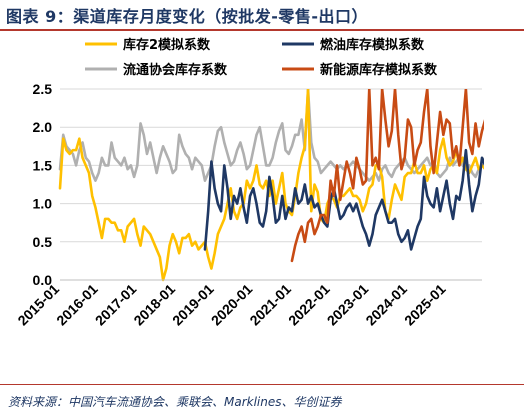 This screenshot has width=524, height=418. What do you see at coordinates (43, 204) in the screenshot?
I see `y-tick-label-2: 1.0` at bounding box center [43, 204].